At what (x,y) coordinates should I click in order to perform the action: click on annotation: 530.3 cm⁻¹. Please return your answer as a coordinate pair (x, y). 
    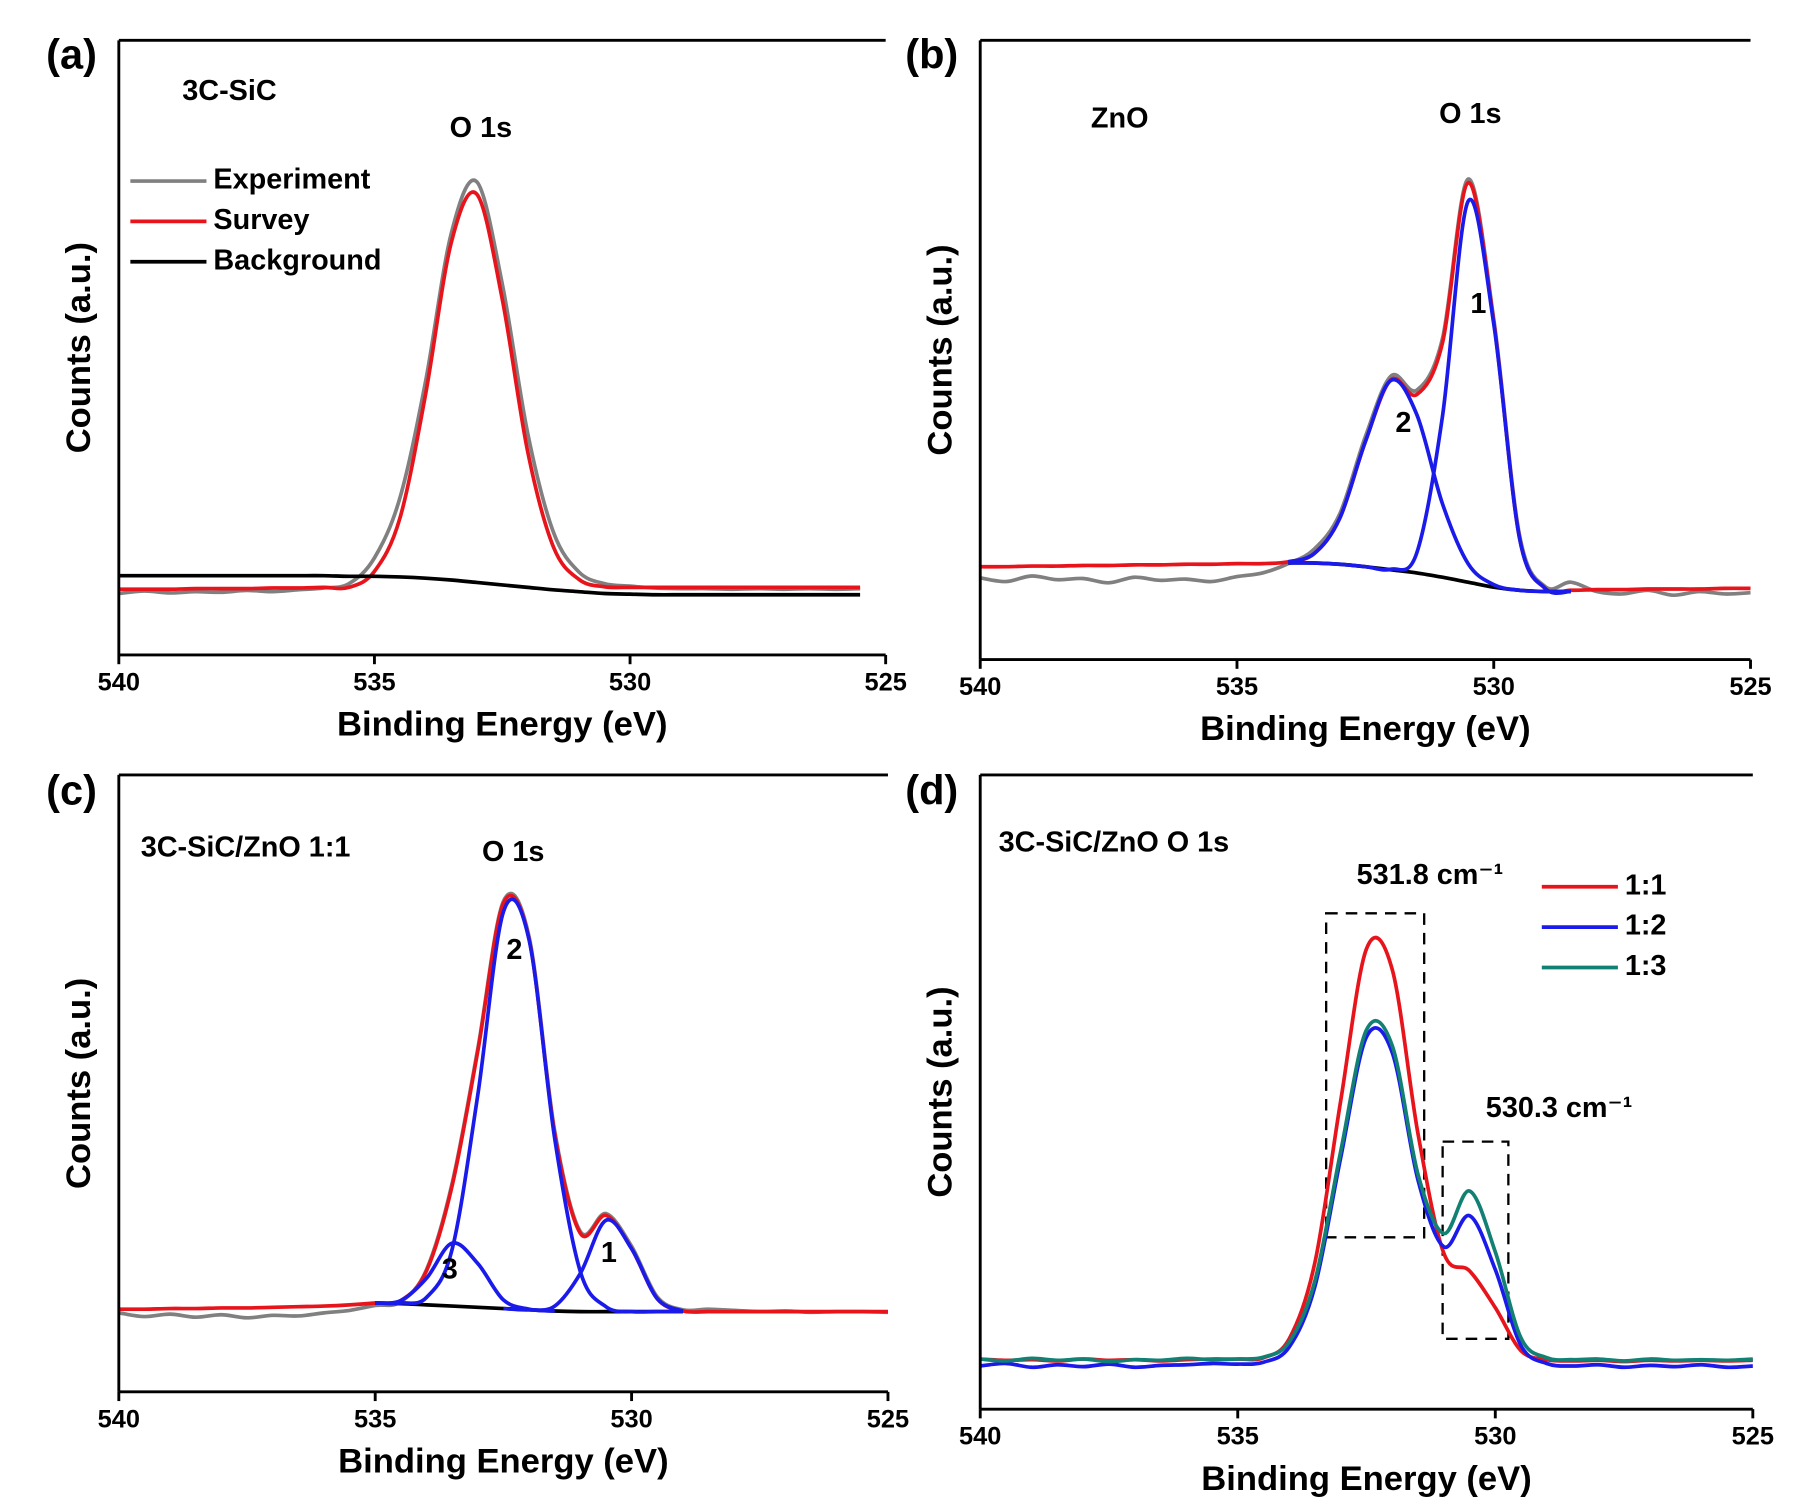
    Looking at the image, I should click on (1559, 1108).